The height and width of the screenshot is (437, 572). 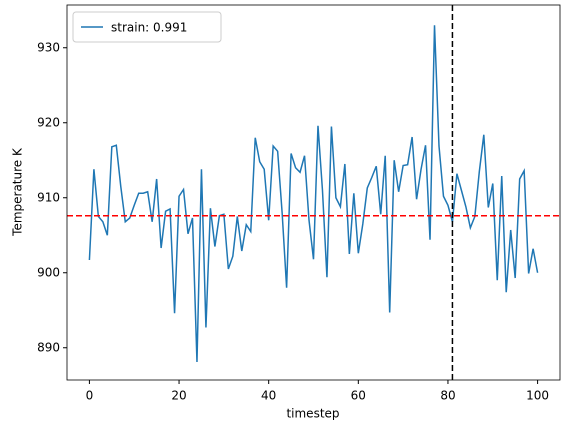 I want to click on x-tick-label: 100, so click(x=537, y=396).